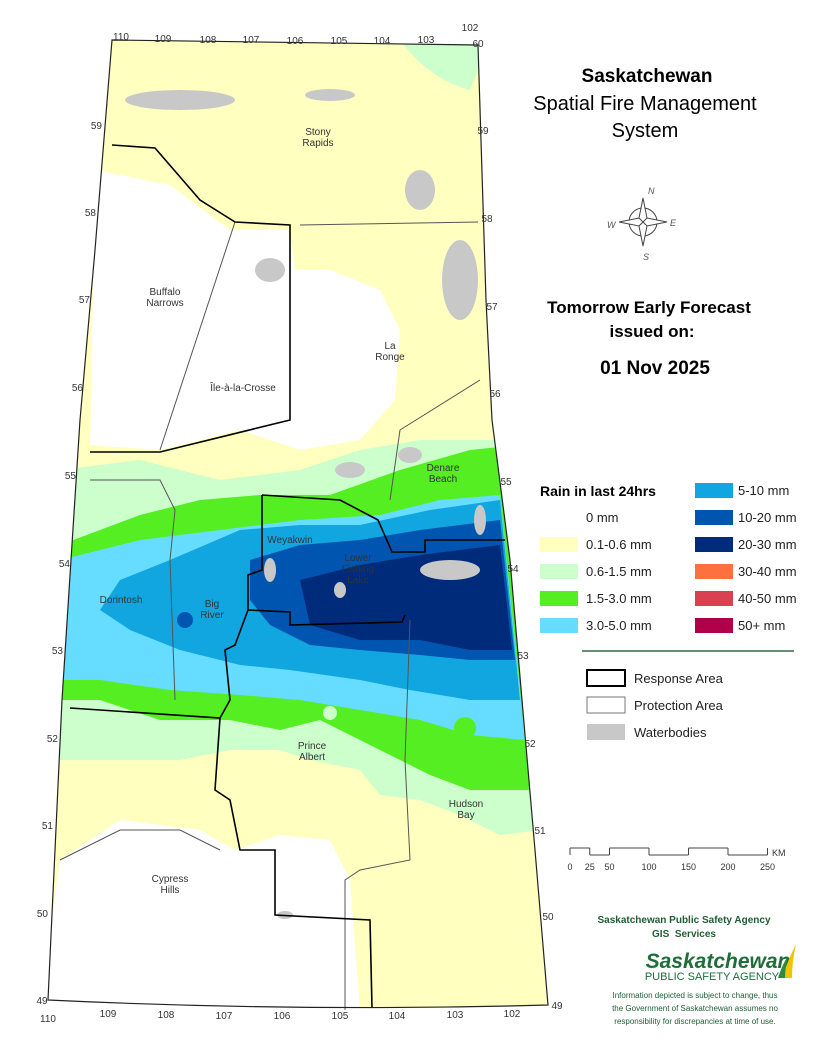 This screenshot has width=816, height=1056. Describe the element at coordinates (590, 867) in the screenshot. I see `scale-label: 25` at that location.